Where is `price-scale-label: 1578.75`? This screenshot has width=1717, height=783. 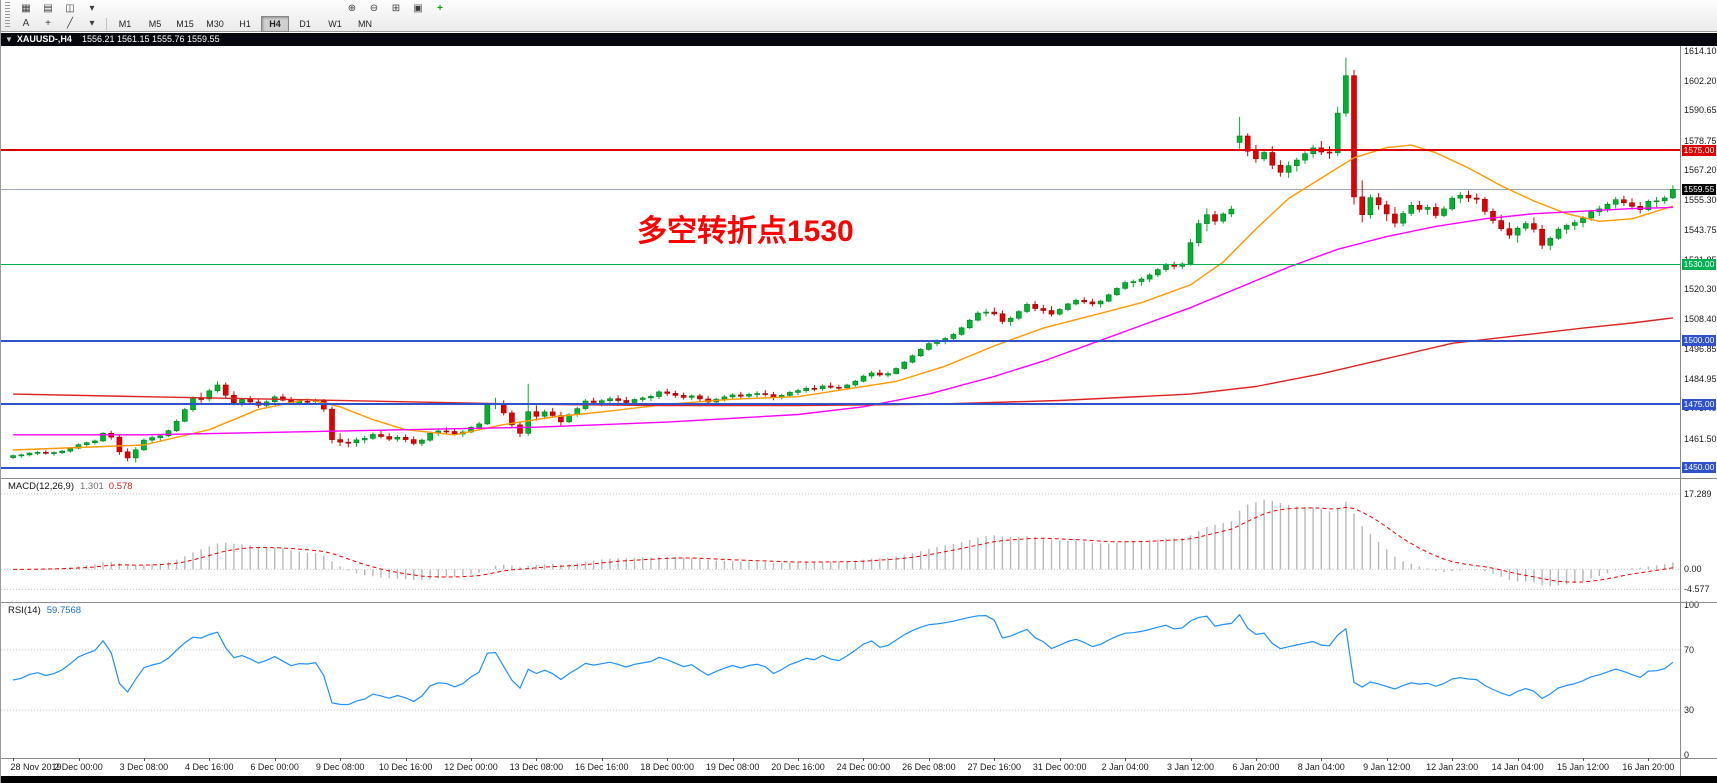 price-scale-label: 1578.75 is located at coordinates (1700, 140).